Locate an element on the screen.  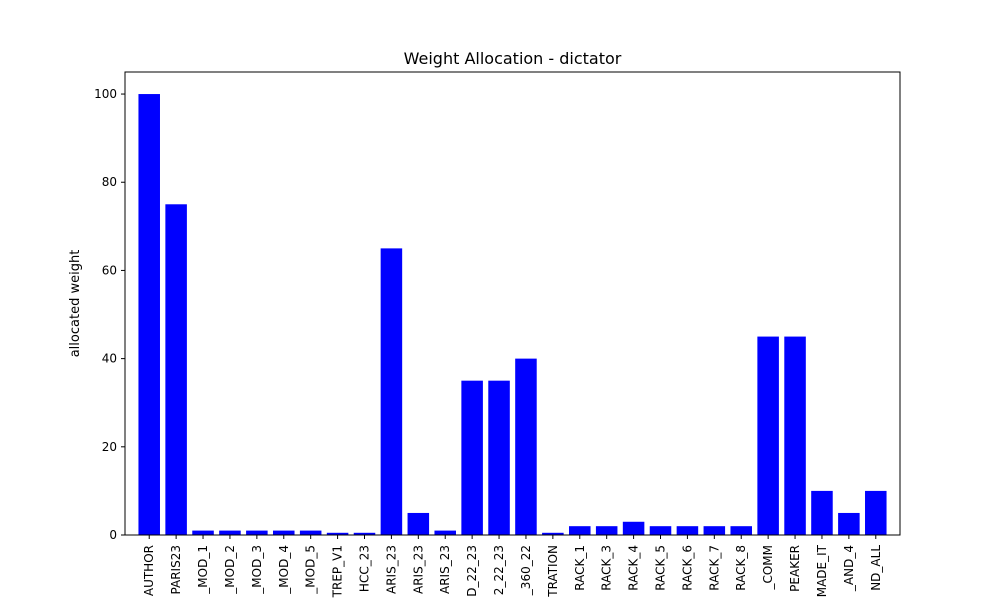
x-tick-label: 2_22_23 is located at coordinates (499, 570).